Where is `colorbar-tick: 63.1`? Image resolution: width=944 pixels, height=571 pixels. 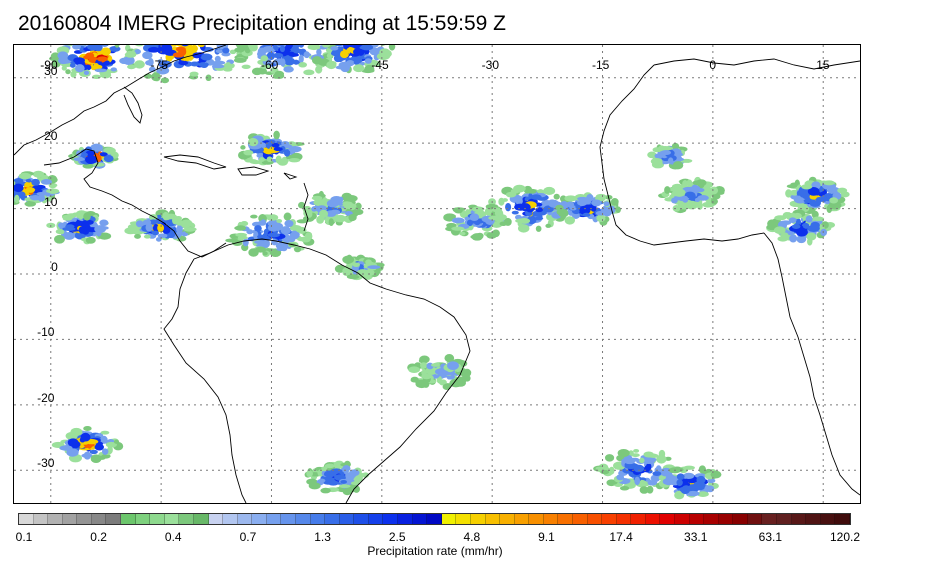 colorbar-tick: 63.1 is located at coordinates (770, 537).